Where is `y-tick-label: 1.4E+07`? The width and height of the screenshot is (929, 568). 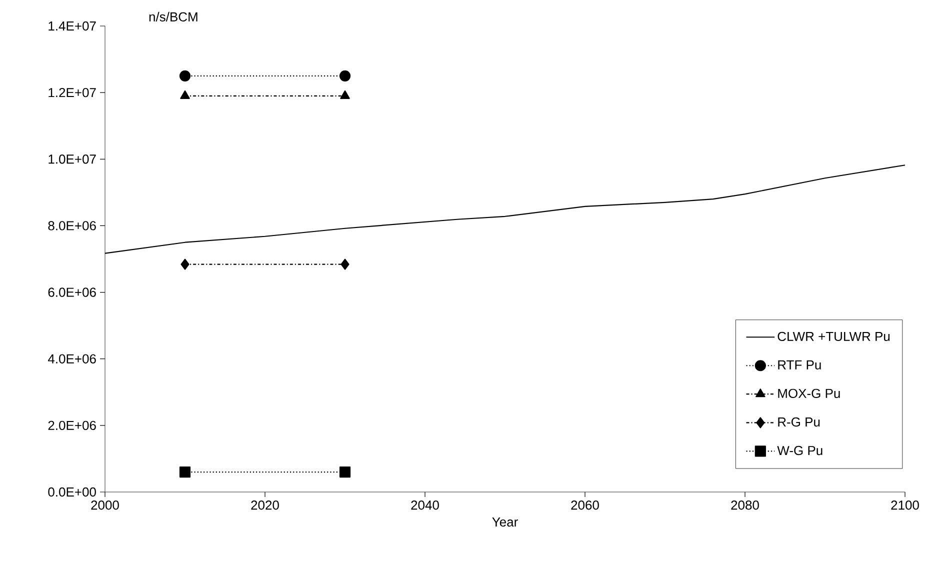
y-tick-label: 1.4E+07 is located at coordinates (72, 26).